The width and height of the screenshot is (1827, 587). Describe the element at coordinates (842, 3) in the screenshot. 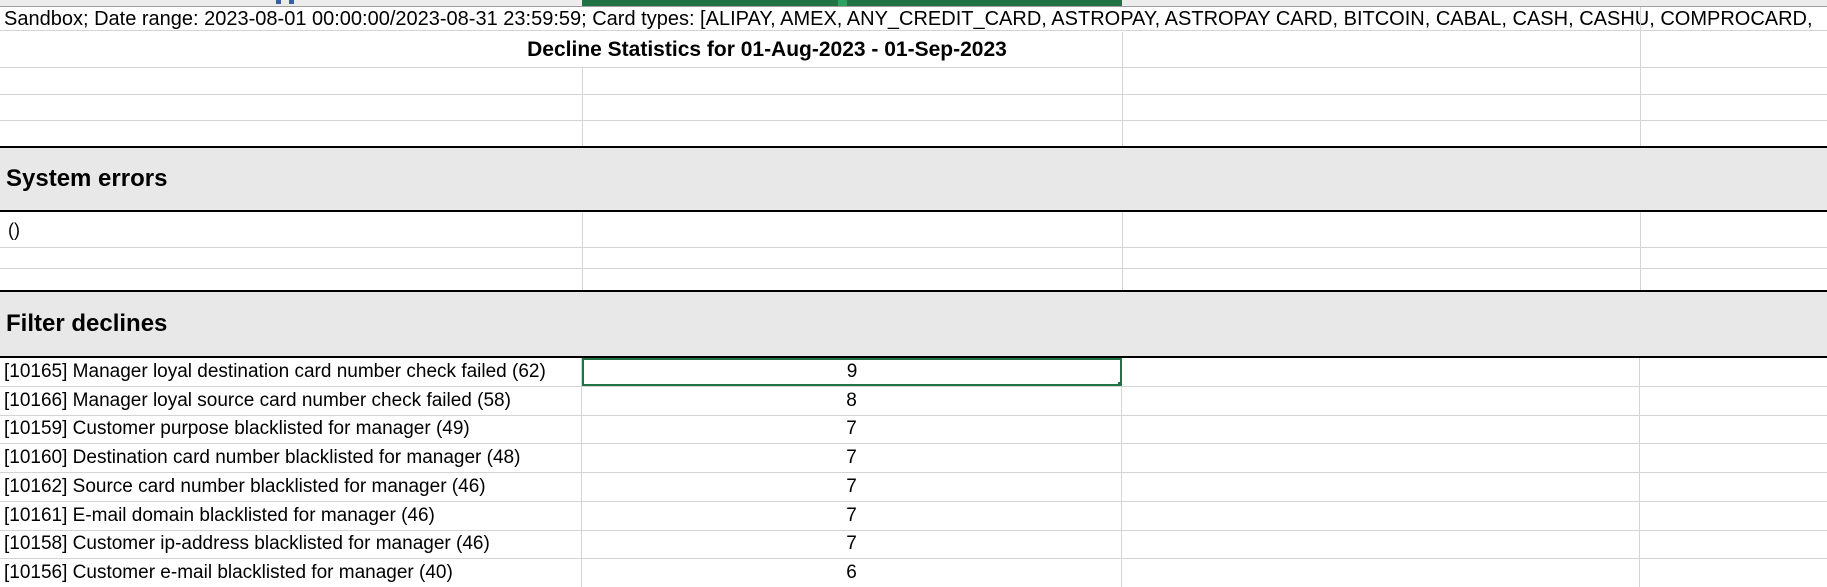

I see `top-green-marker` at that location.